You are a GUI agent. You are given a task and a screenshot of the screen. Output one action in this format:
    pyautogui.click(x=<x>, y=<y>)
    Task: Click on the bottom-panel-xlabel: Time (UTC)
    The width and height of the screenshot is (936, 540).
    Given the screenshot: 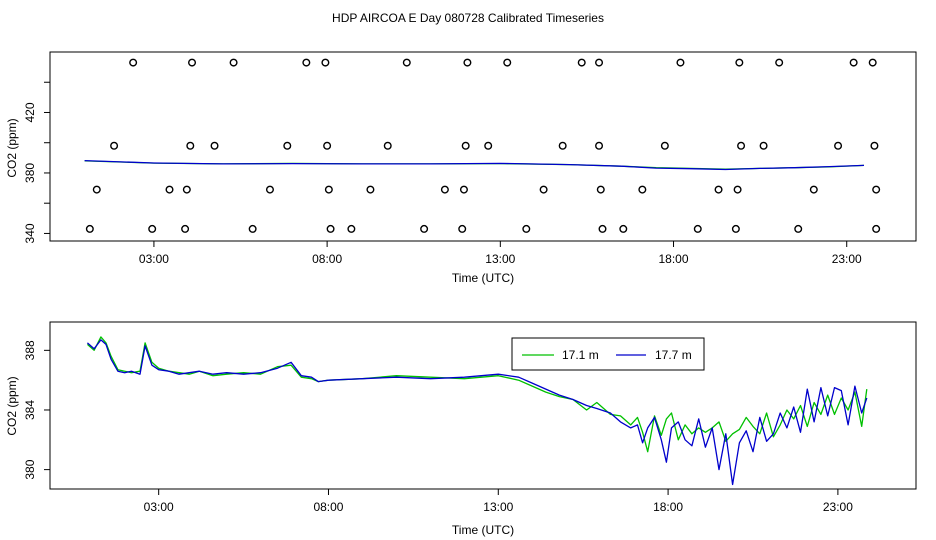 What is the action you would take?
    pyautogui.click(x=483, y=530)
    